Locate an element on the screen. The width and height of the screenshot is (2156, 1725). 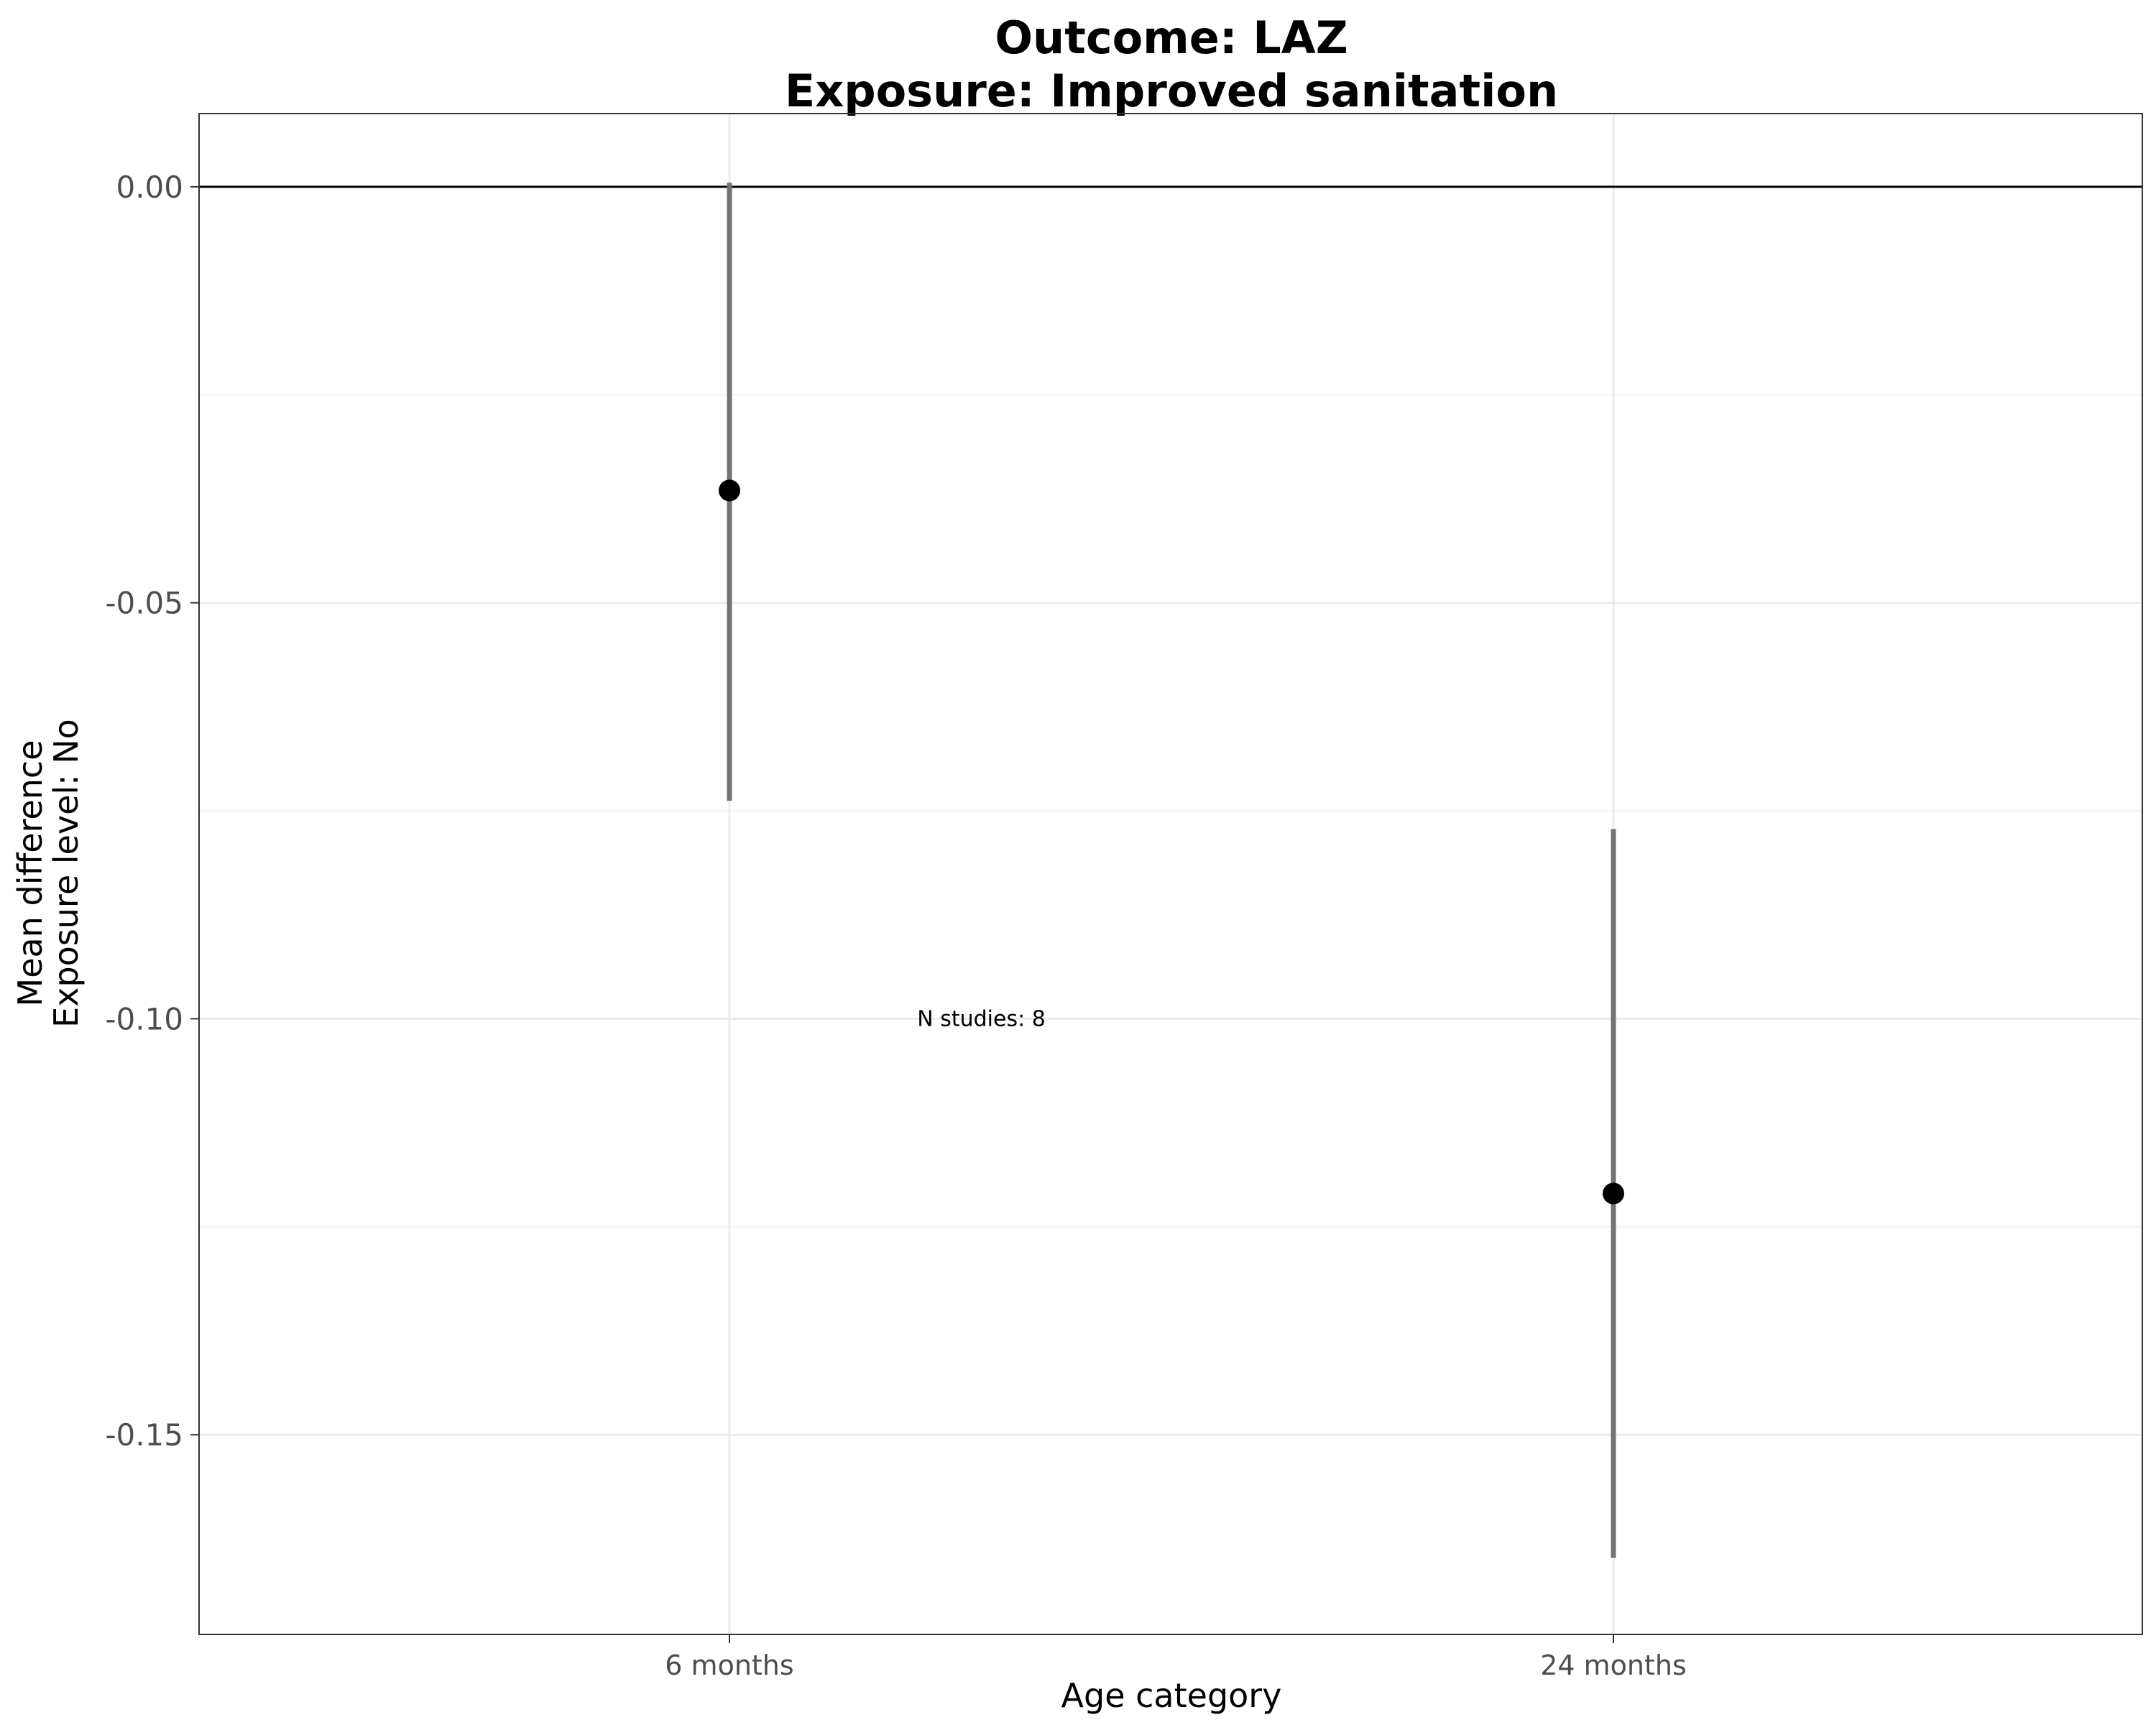
chart-title-line2: Exposure: Improved sanitation is located at coordinates (1171, 91).